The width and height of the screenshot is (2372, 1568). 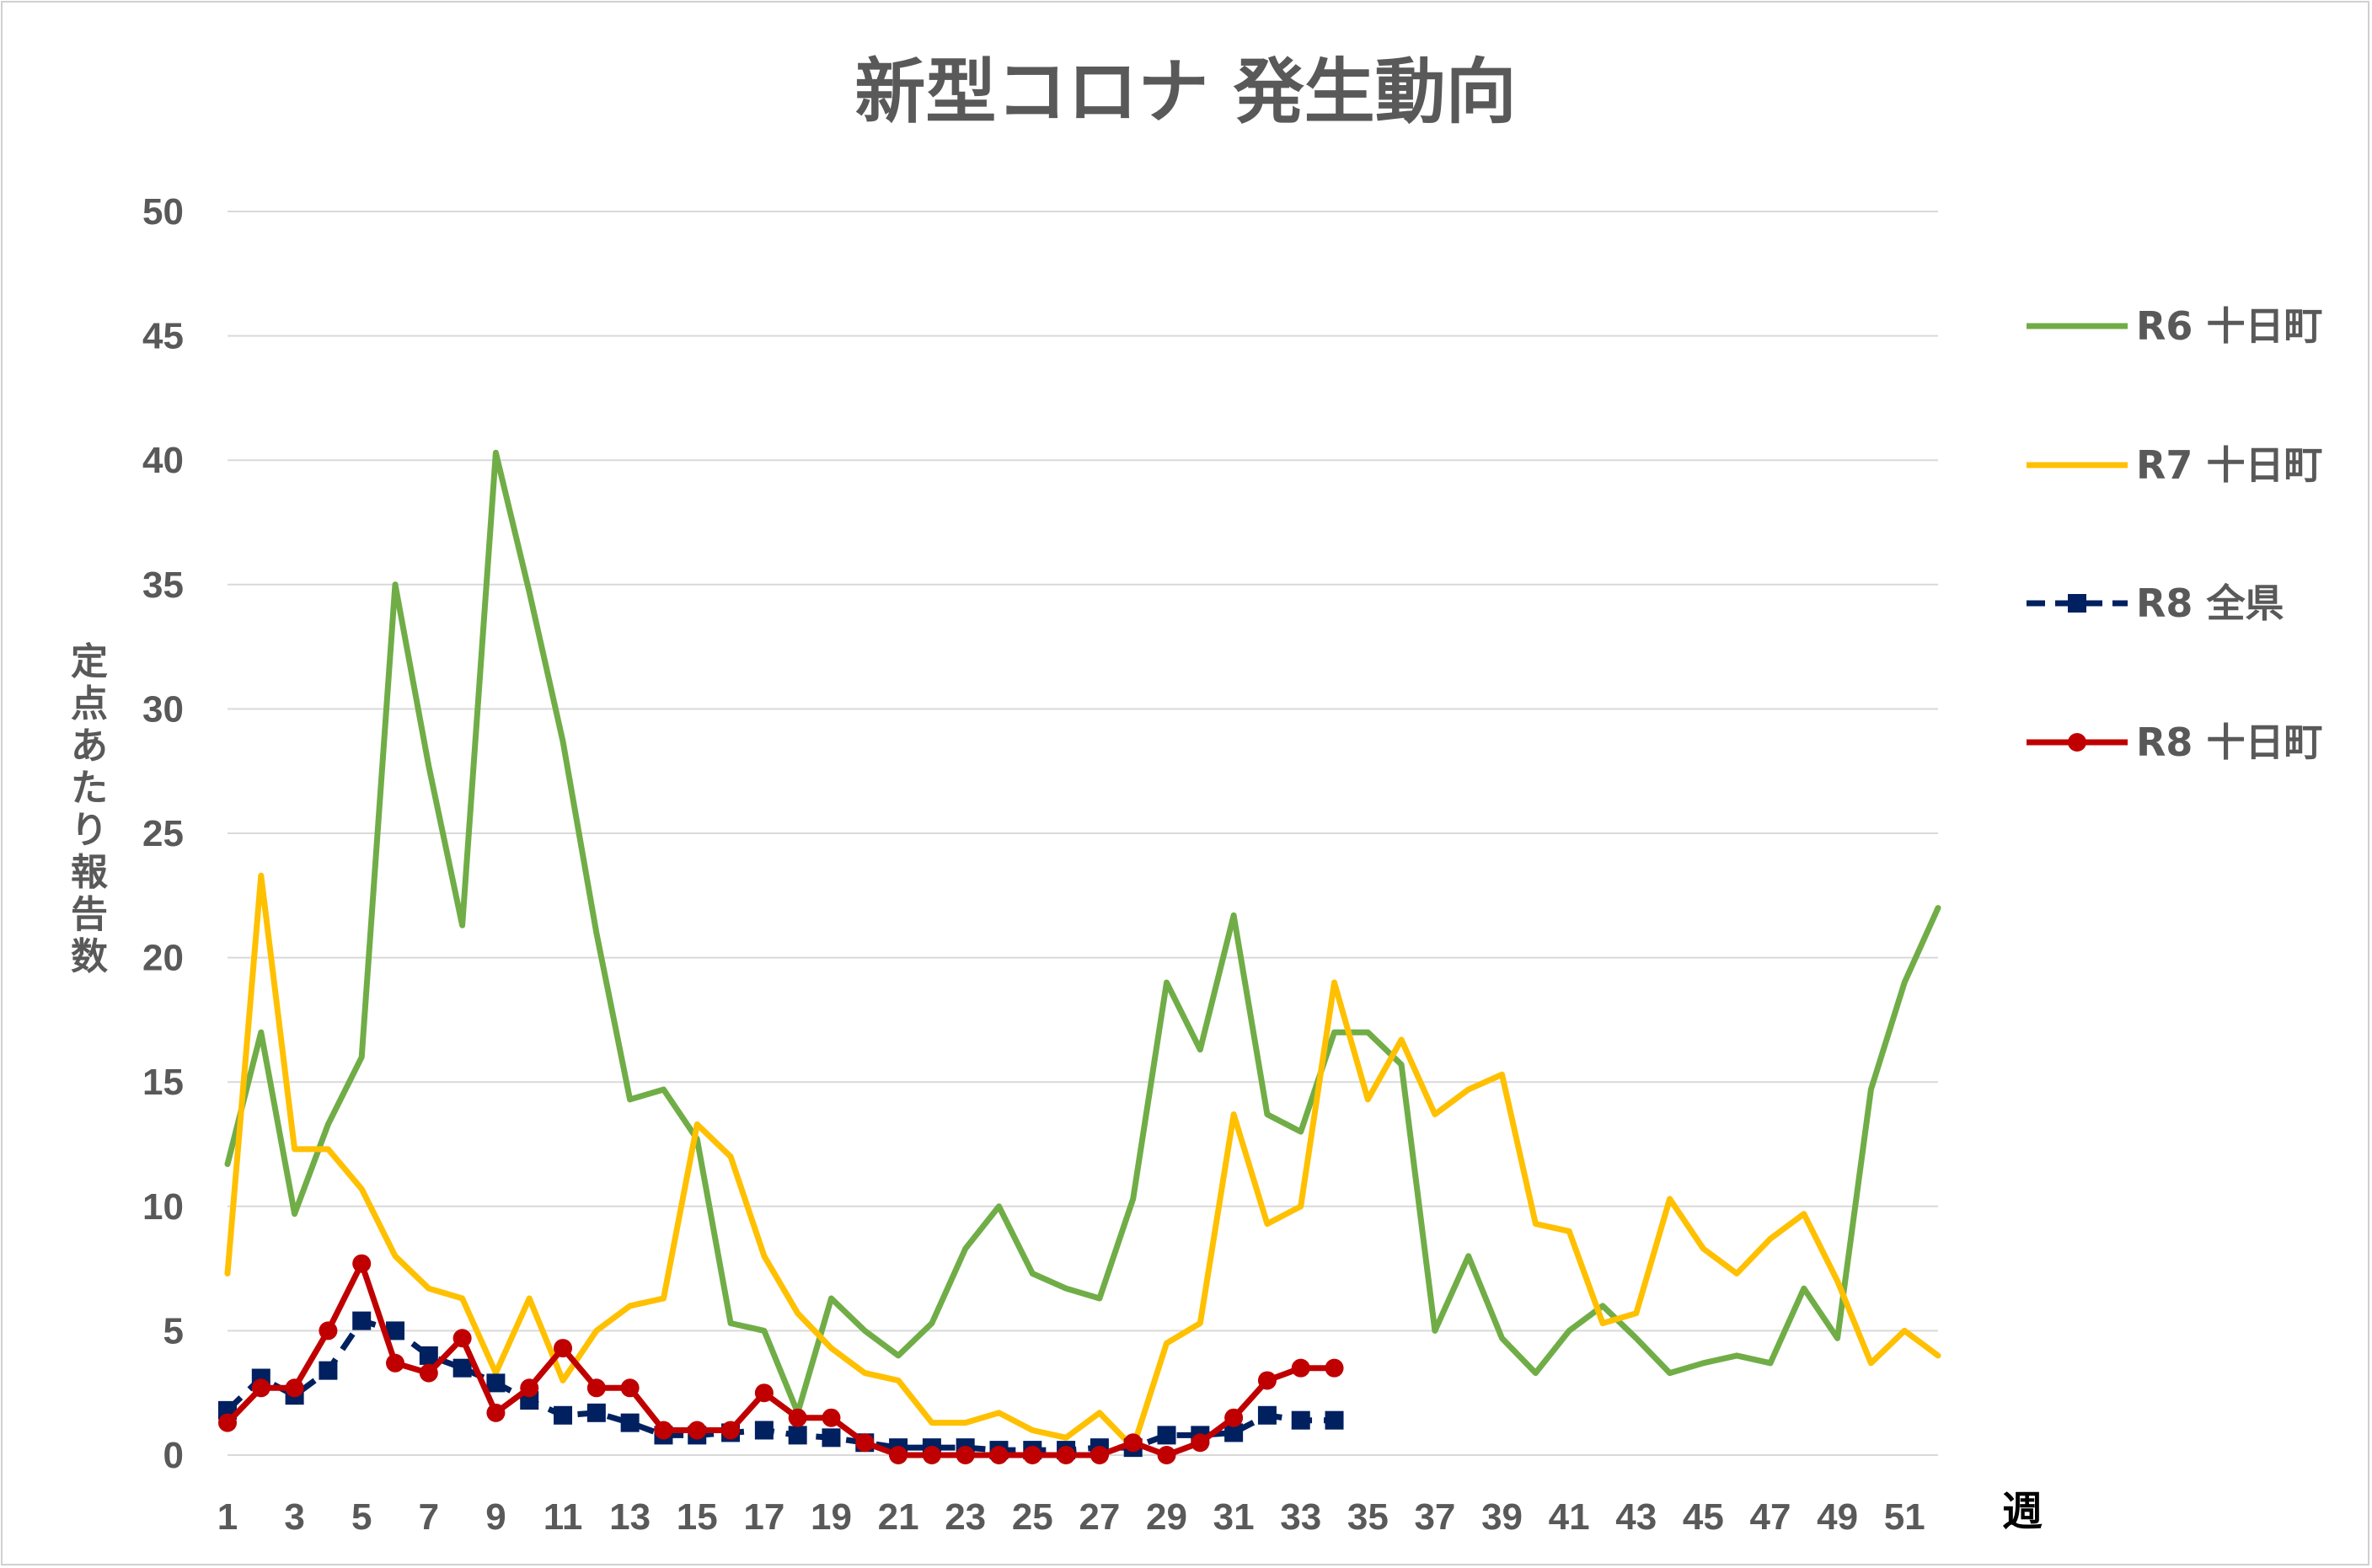 What do you see at coordinates (1368, 1517) in the screenshot?
I see `x-tick-label: 35` at bounding box center [1368, 1517].